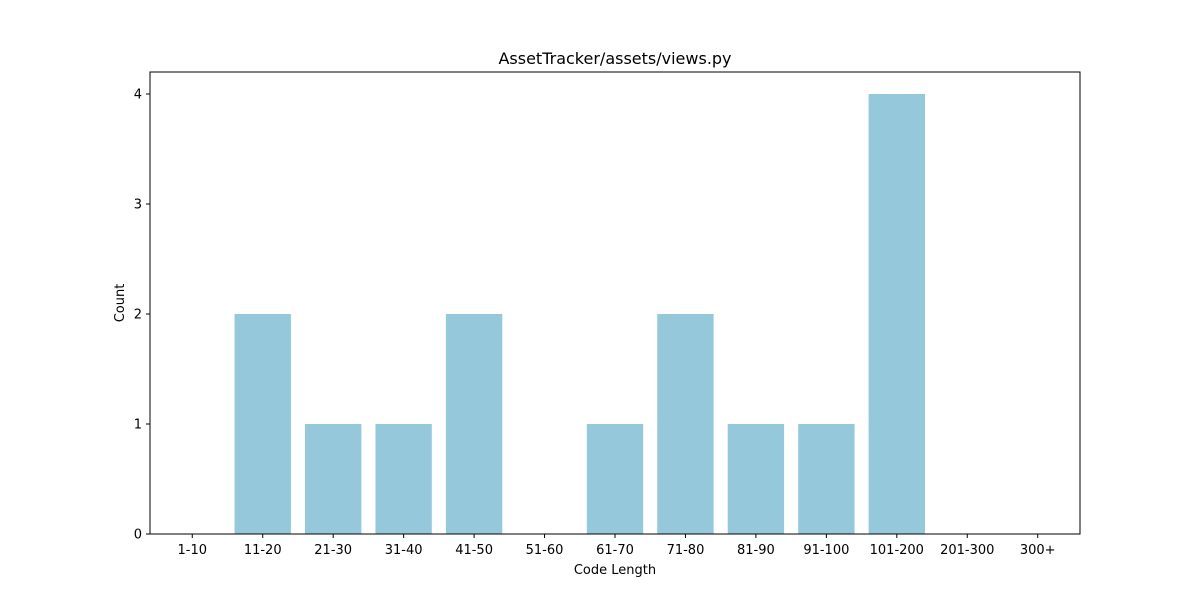 The width and height of the screenshot is (1200, 604). Describe the element at coordinates (615, 570) in the screenshot. I see `x-axis-title: Code Length` at that location.